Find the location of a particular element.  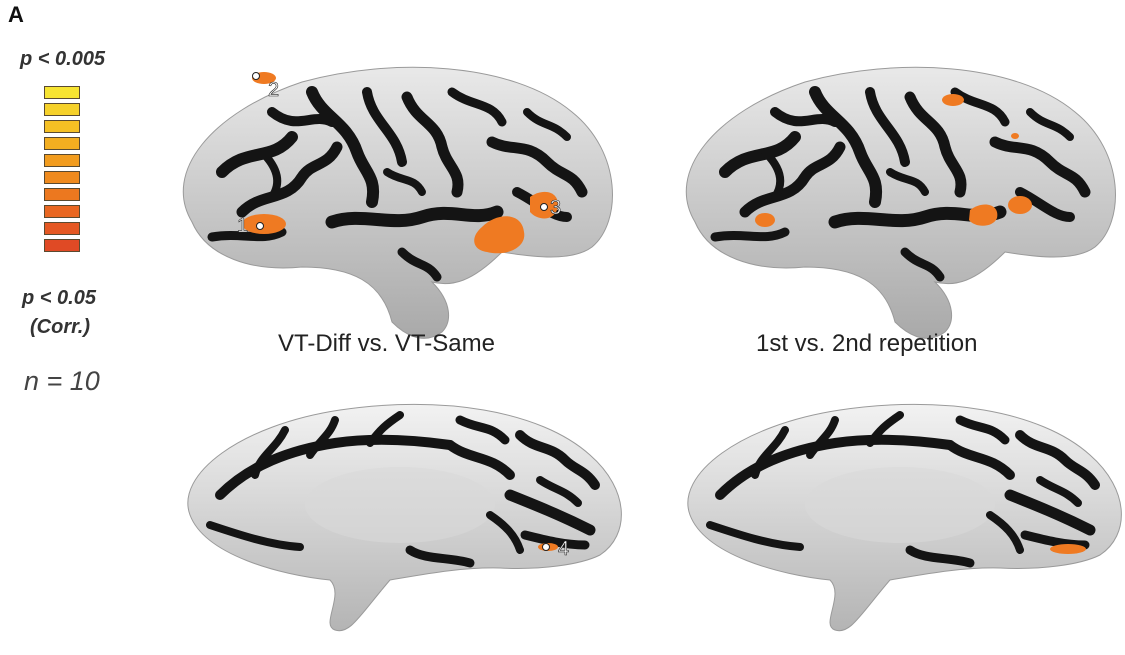

roi-label-3: 3 is located at coordinates (555, 208).